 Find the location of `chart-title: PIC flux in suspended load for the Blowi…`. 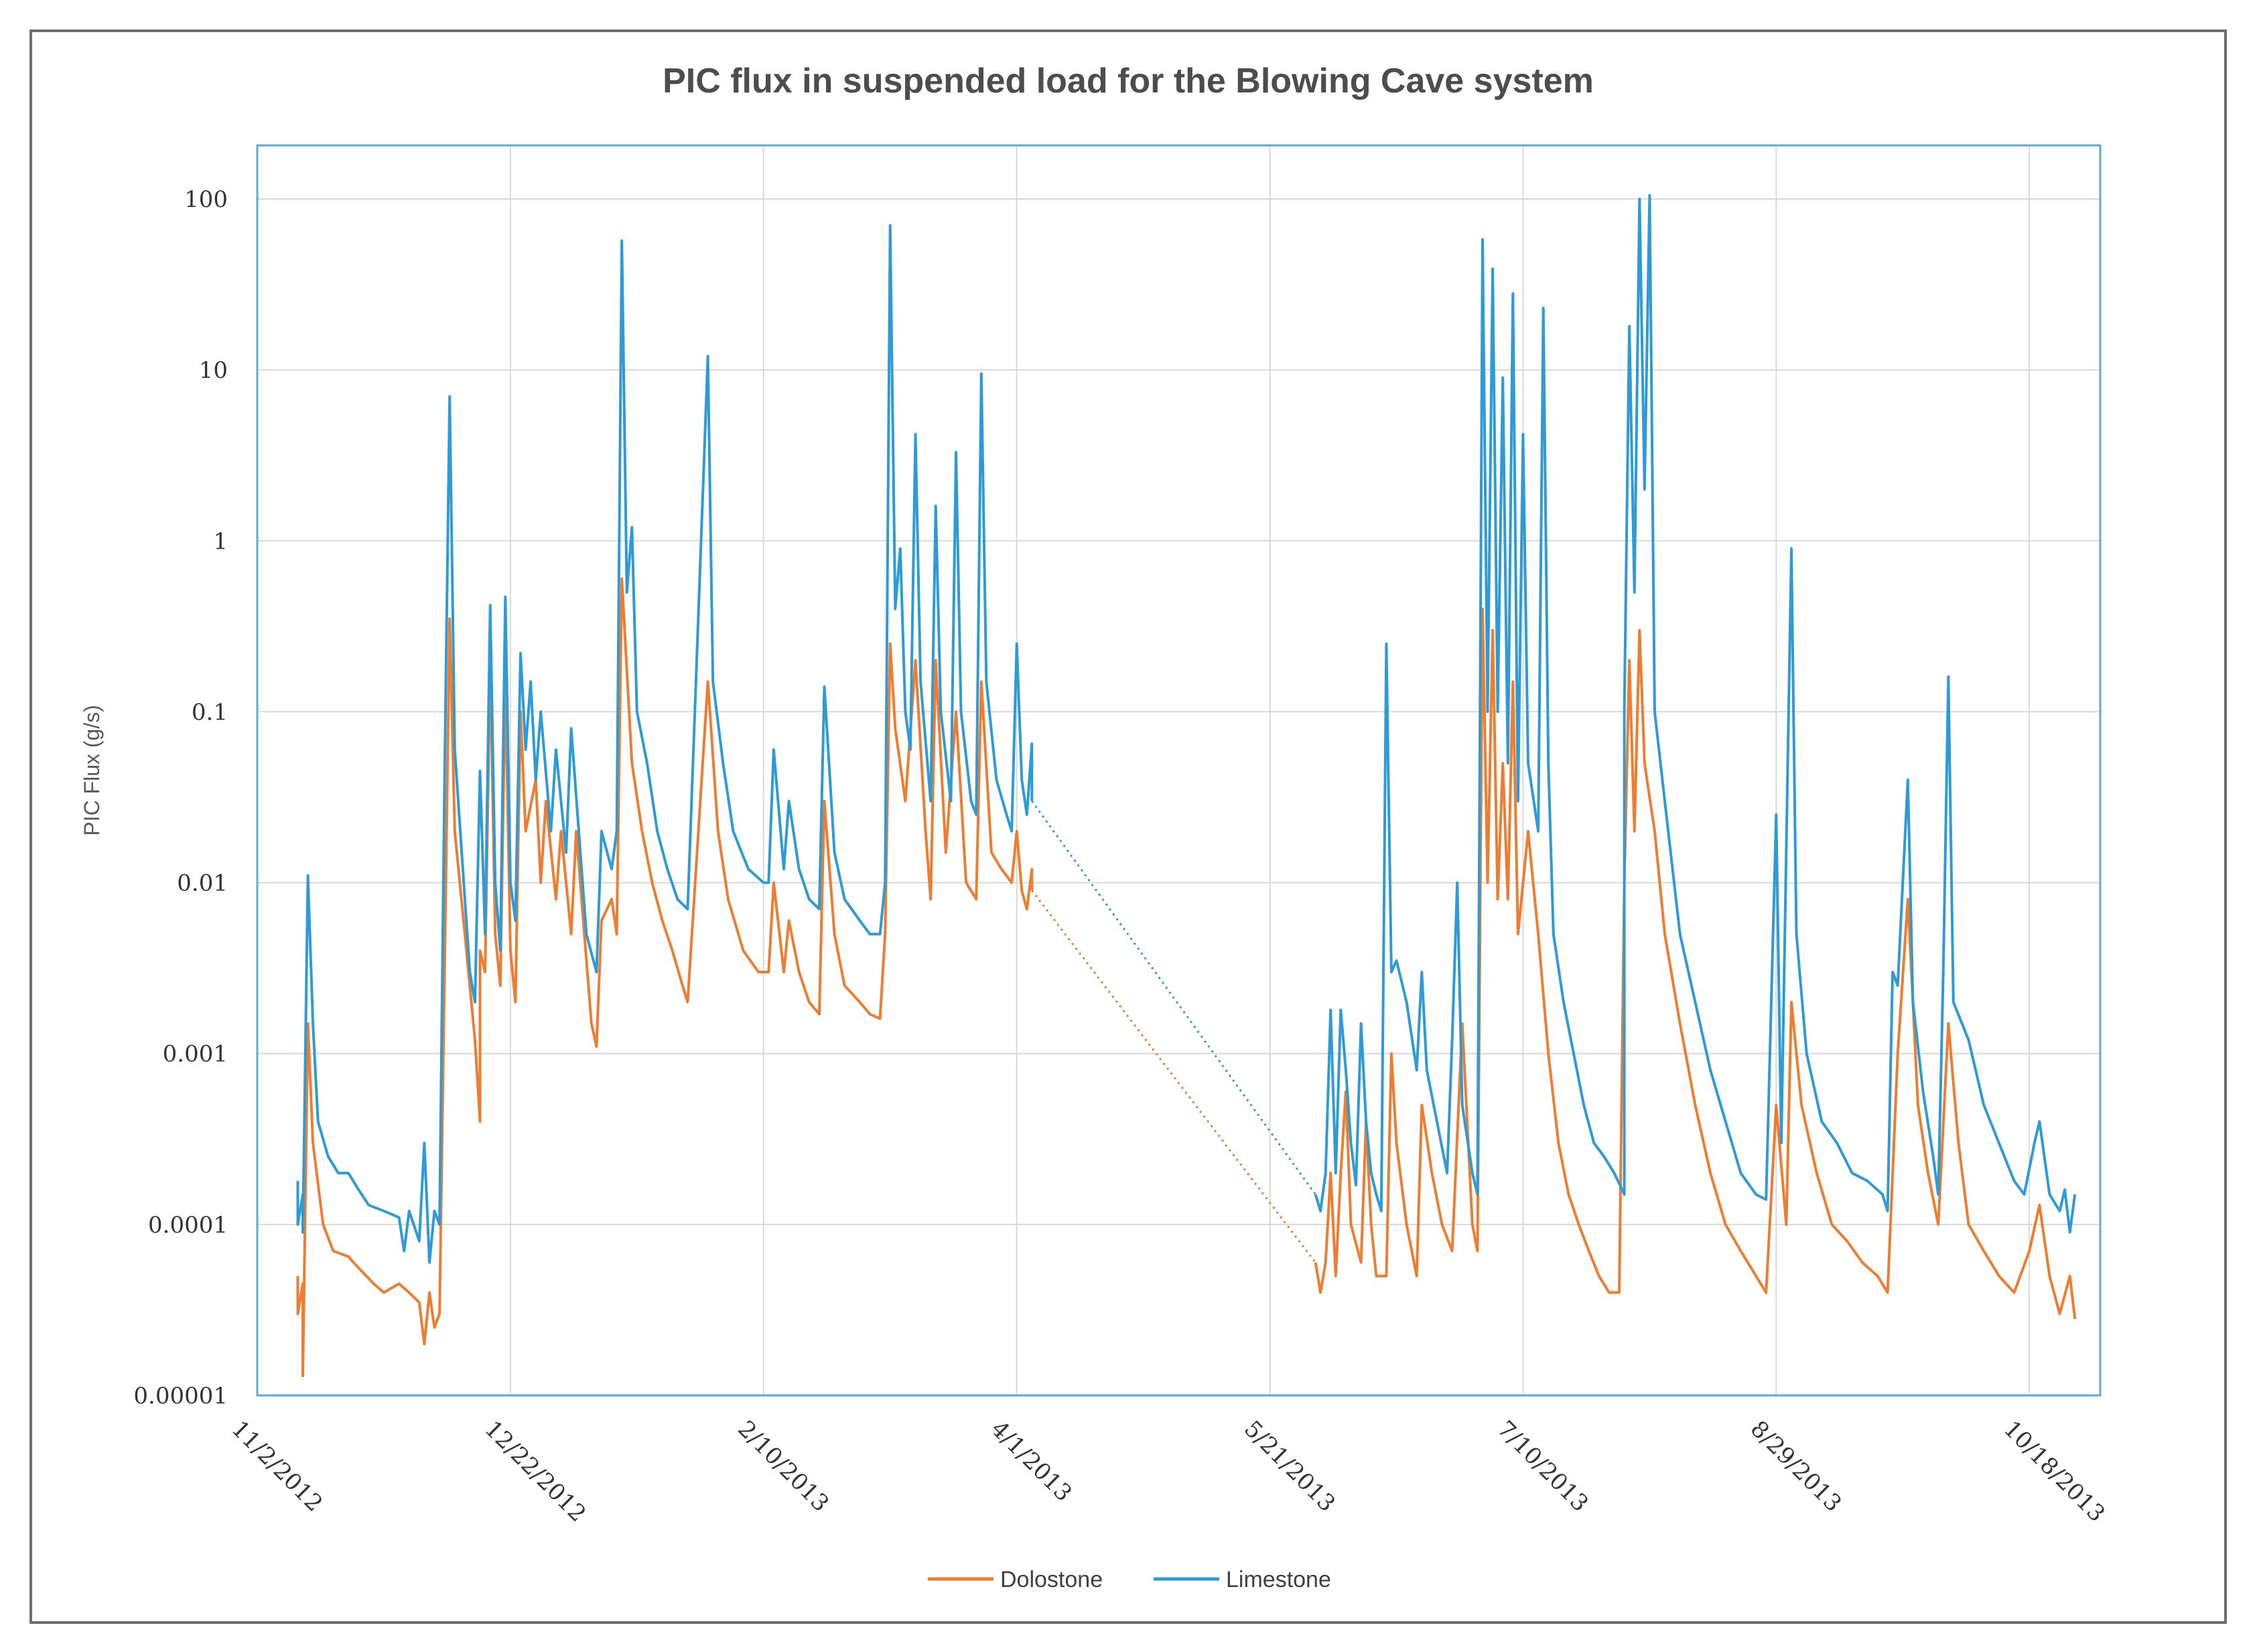

chart-title: PIC flux in suspended load for the Blowi… is located at coordinates (1128, 81).